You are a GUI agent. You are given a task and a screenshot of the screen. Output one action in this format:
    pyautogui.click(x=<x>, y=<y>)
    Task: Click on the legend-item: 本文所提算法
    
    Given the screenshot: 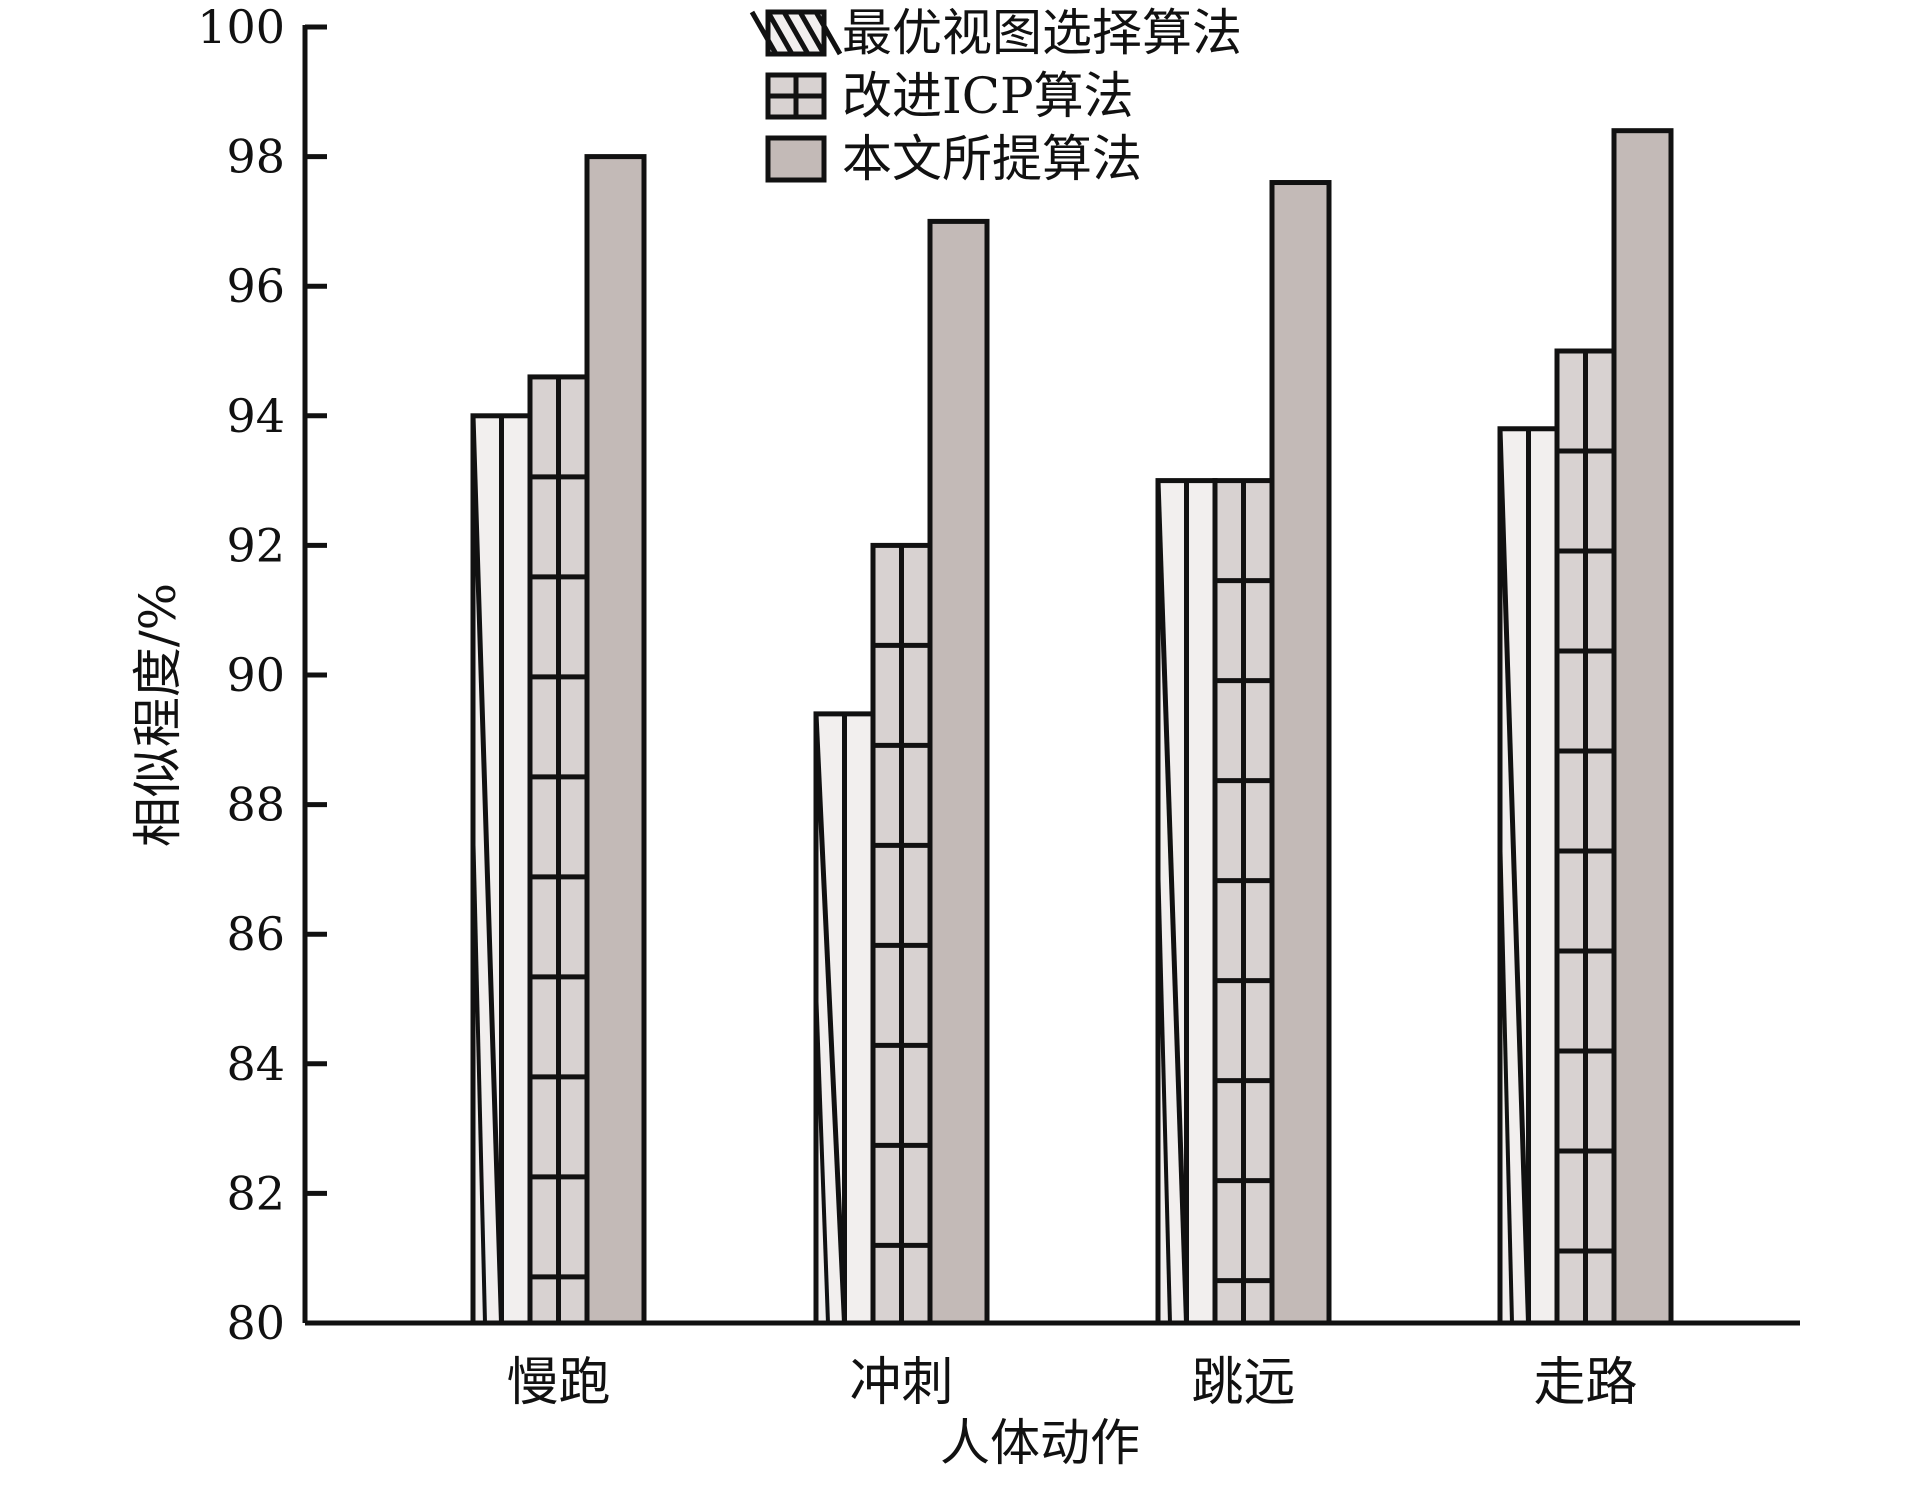 What is the action you would take?
    pyautogui.click(x=953, y=159)
    